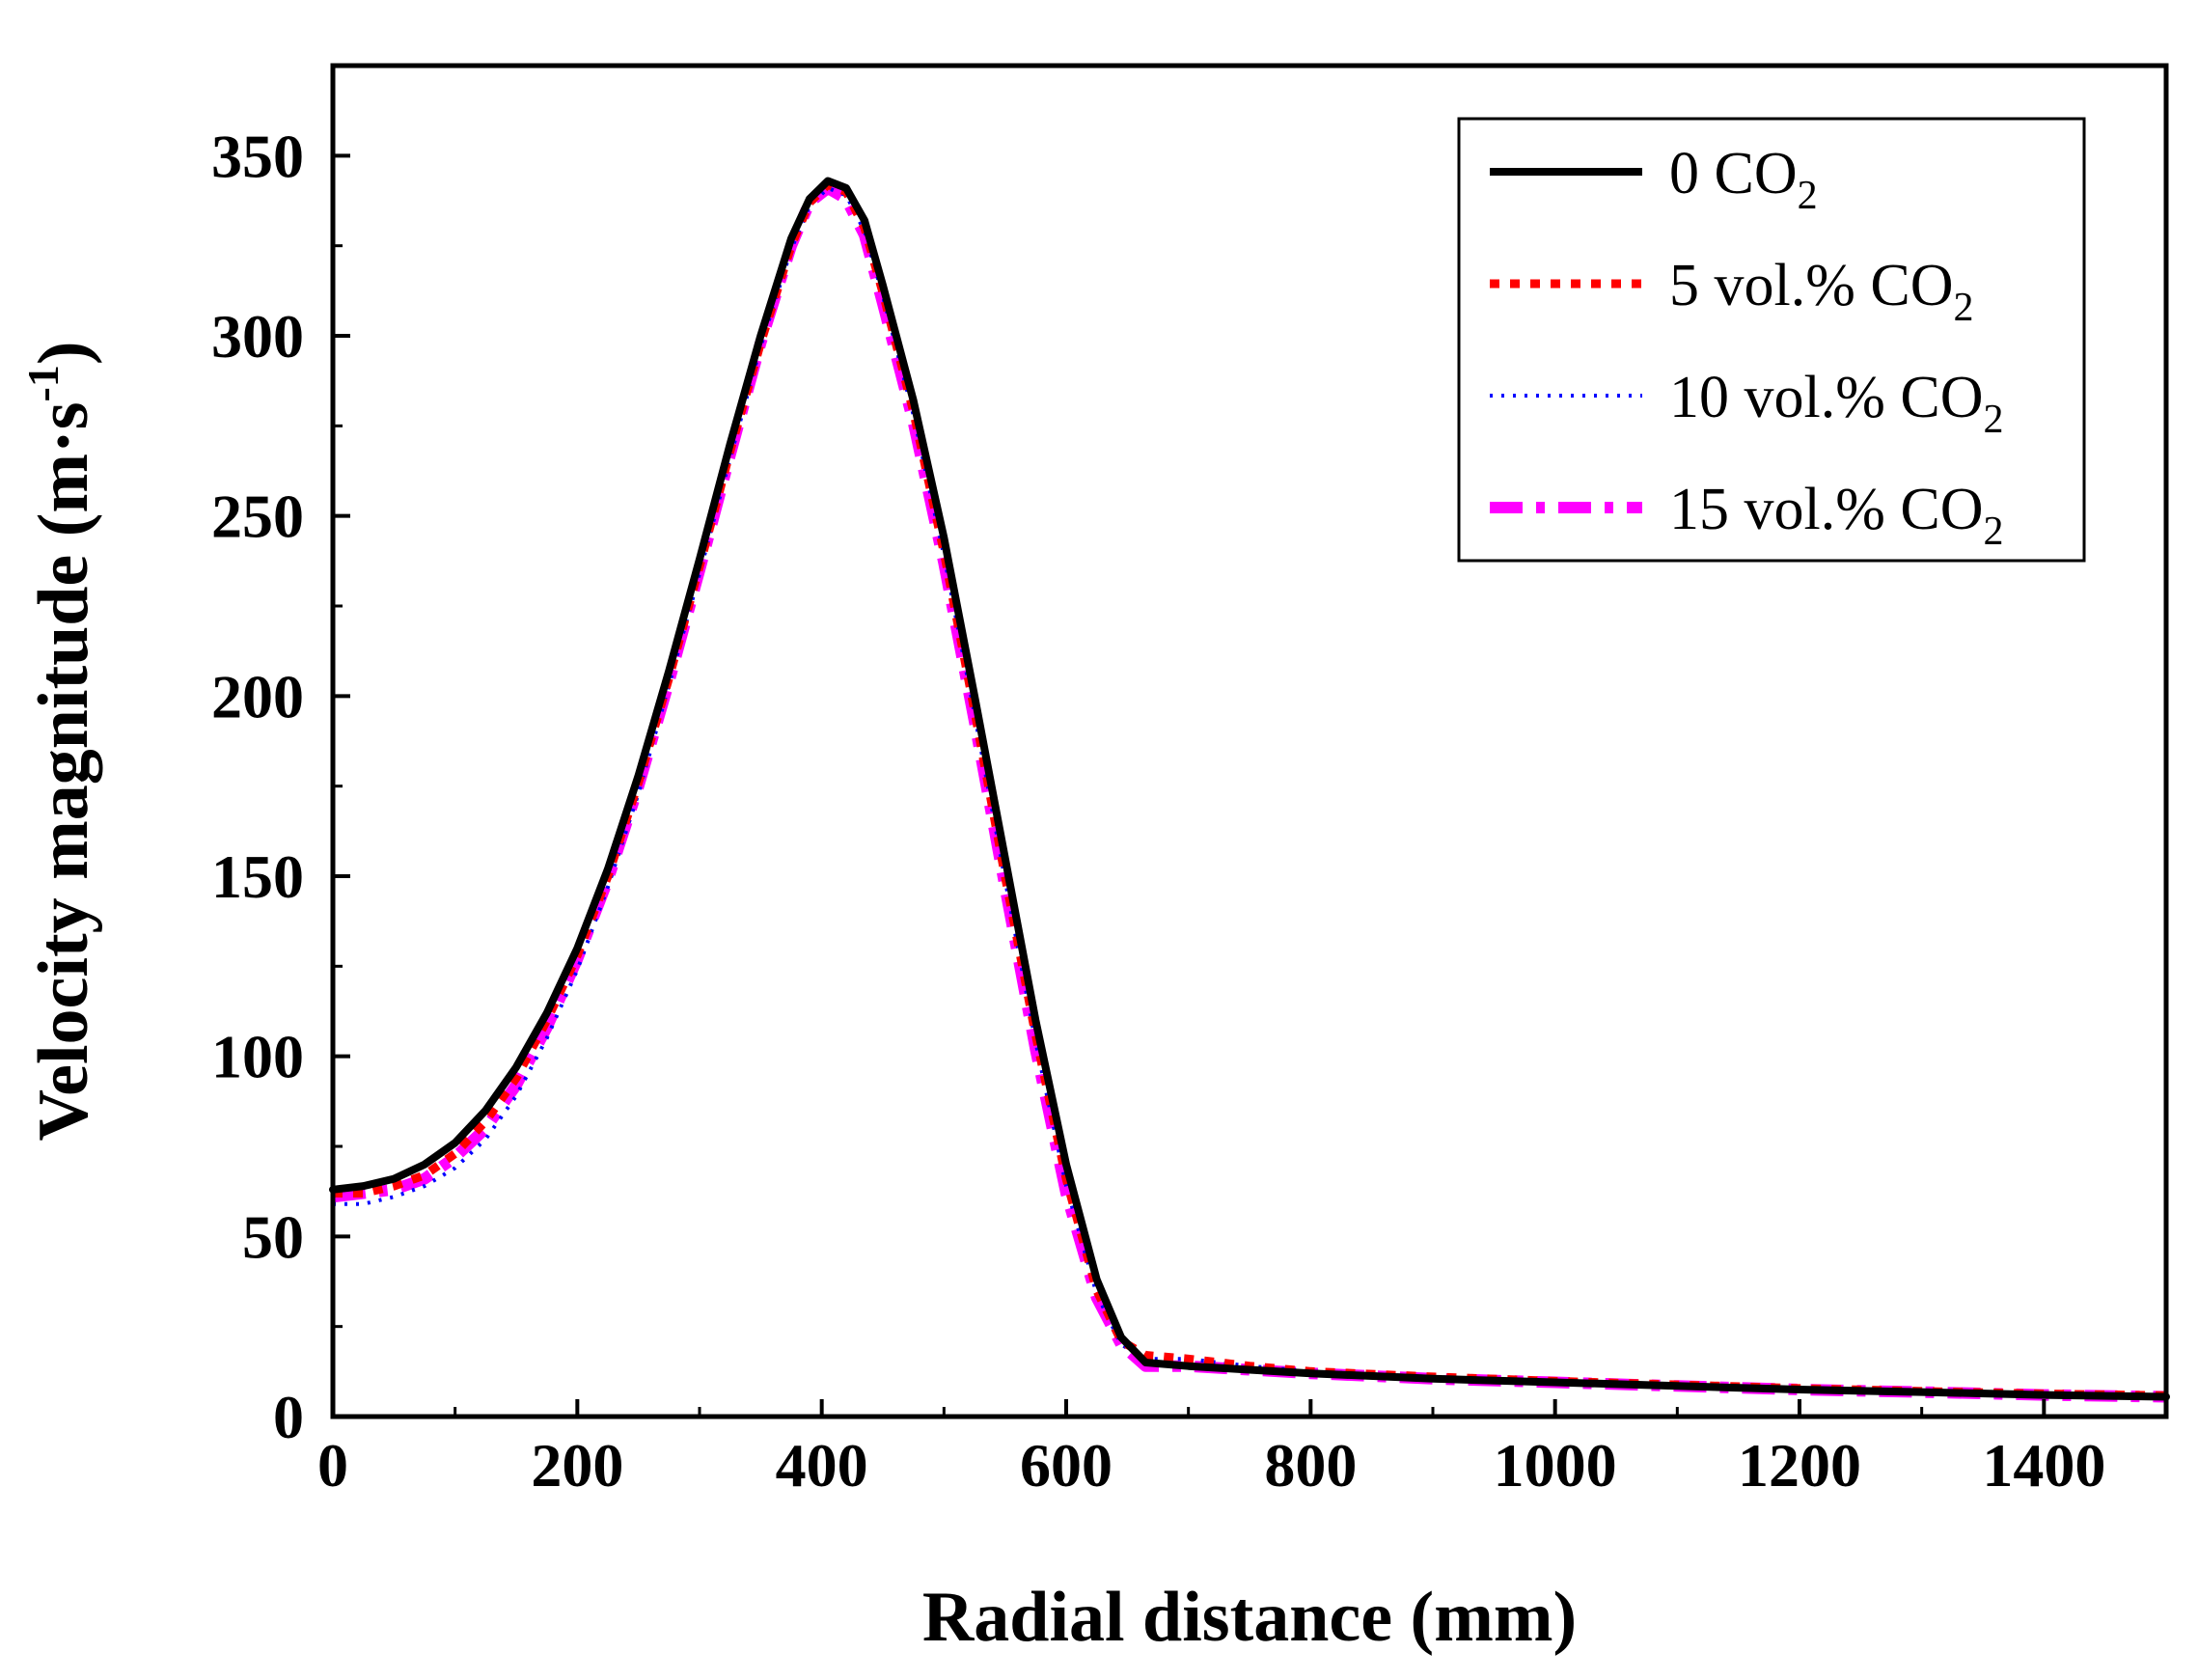  What do you see at coordinates (332, 1465) in the screenshot?
I see `x-tick-label: 0` at bounding box center [332, 1465].